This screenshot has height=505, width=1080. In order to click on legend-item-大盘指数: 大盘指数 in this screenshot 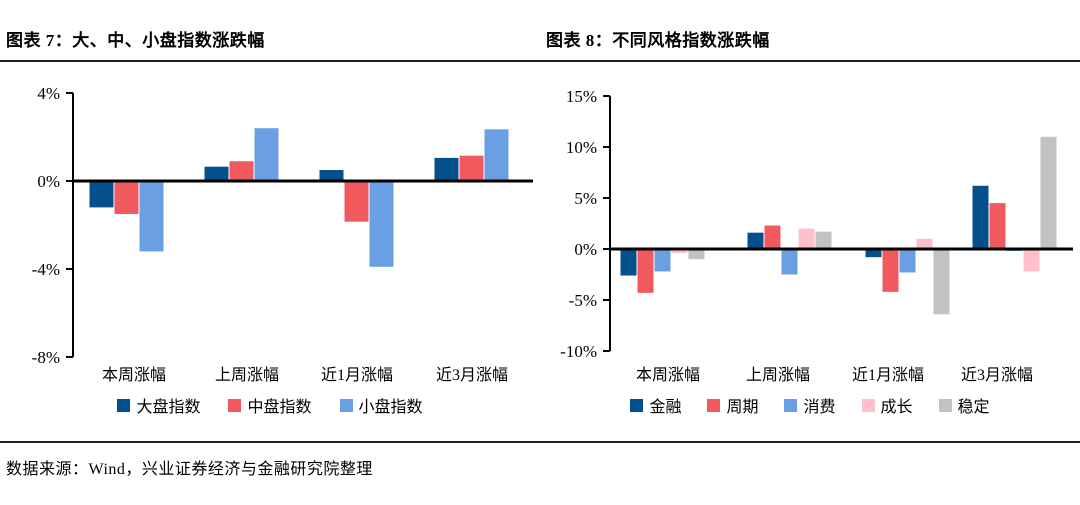, I will do `click(158, 405)`.